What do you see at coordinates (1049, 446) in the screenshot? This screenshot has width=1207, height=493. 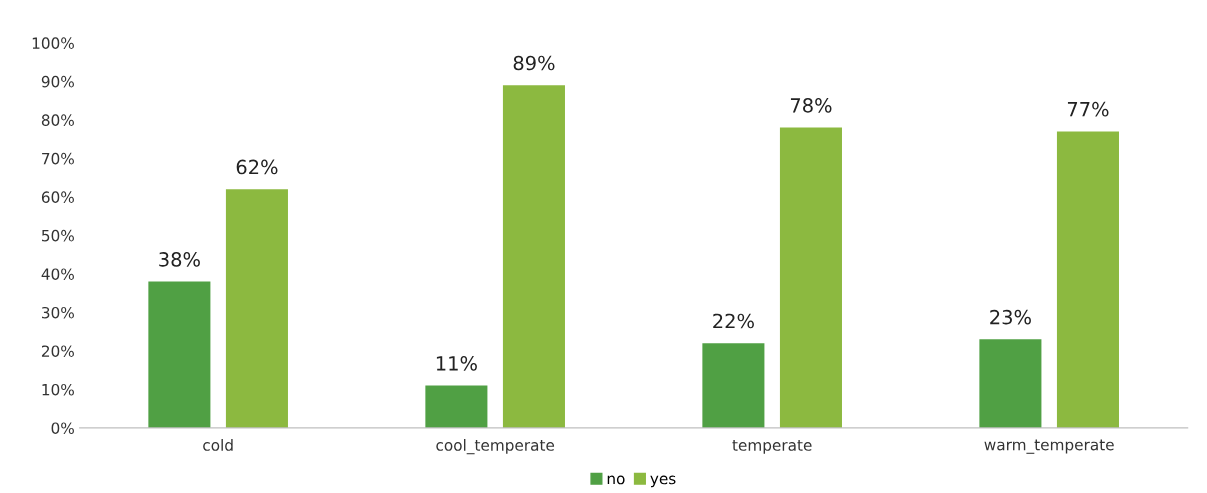 I see `x-tick-label: warm_temperate` at bounding box center [1049, 446].